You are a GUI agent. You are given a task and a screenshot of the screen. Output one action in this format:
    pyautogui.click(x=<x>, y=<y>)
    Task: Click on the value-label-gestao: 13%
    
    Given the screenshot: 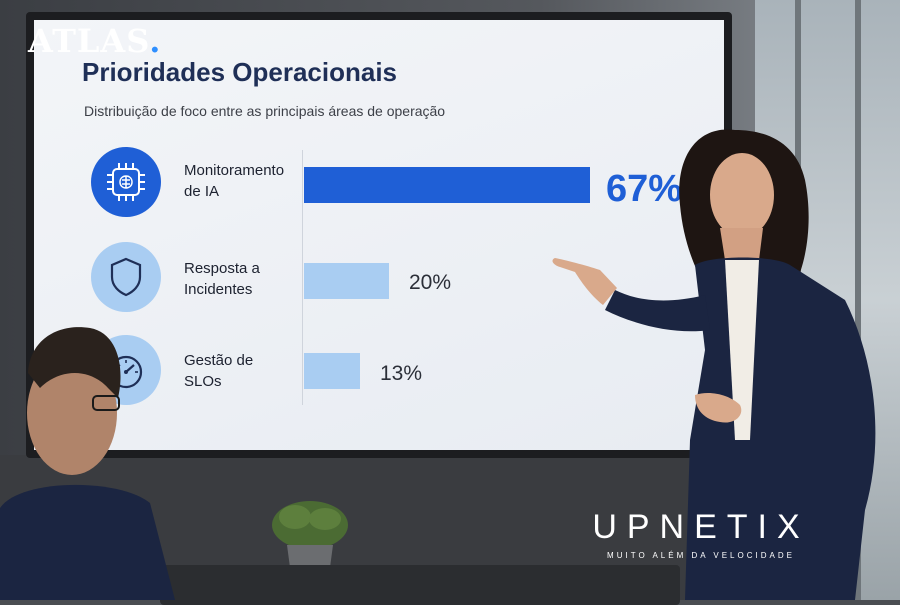 What is the action you would take?
    pyautogui.click(x=401, y=373)
    